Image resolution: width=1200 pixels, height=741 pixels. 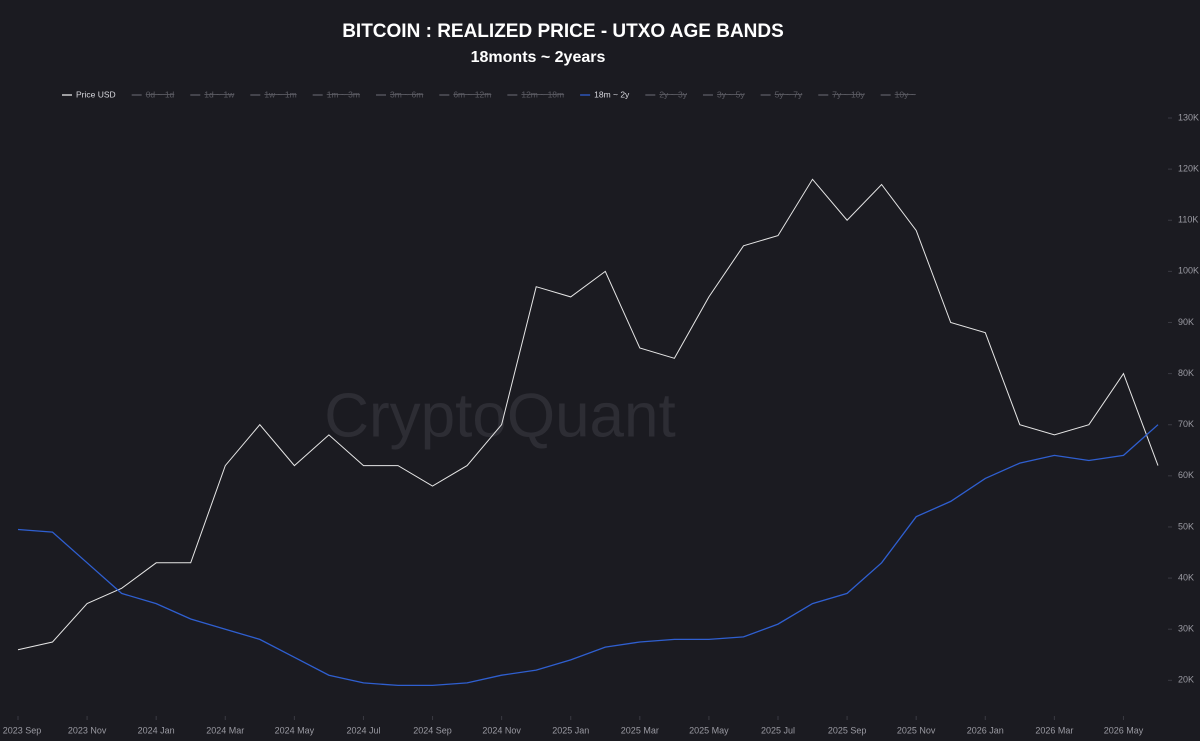 What do you see at coordinates (22, 730) in the screenshot?
I see `x-tick-label: 2023 Sep` at bounding box center [22, 730].